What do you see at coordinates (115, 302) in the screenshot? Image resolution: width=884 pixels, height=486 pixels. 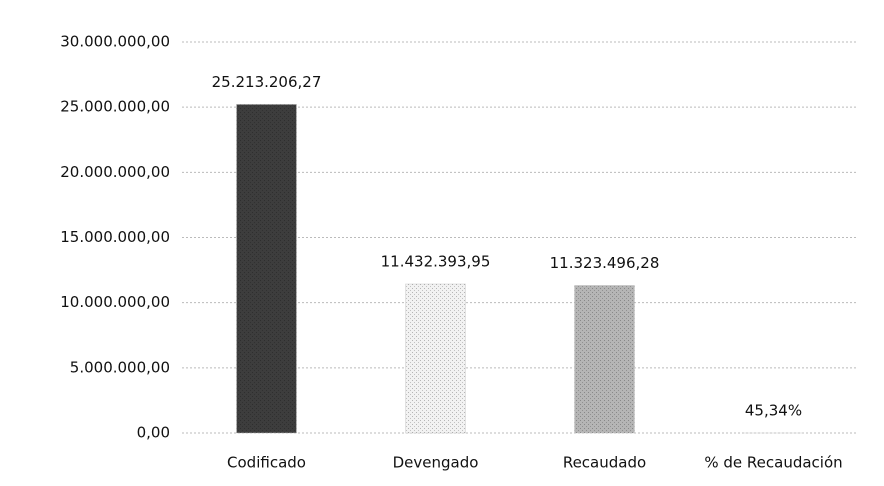 I see `y-tick-label: 10.000.000,00` at bounding box center [115, 302].